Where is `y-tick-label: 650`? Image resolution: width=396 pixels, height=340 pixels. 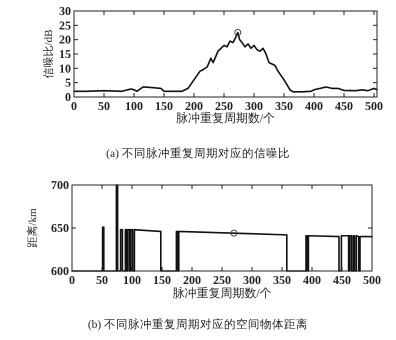 y-tick-label: 650 is located at coordinates (60, 228).